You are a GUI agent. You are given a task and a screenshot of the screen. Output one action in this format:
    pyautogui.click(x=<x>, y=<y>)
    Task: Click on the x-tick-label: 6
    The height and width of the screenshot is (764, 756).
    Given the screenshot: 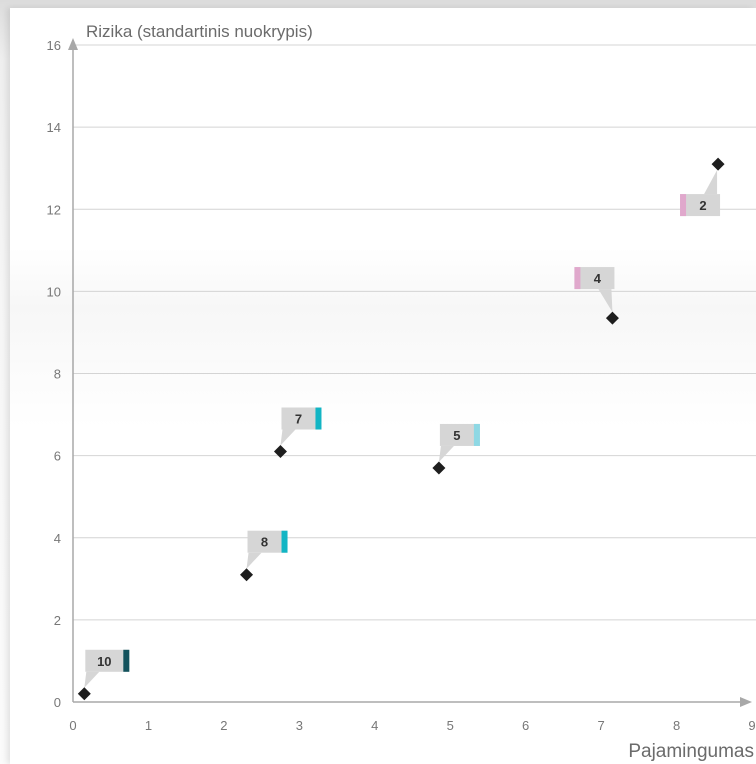 What is the action you would take?
    pyautogui.click(x=525, y=725)
    